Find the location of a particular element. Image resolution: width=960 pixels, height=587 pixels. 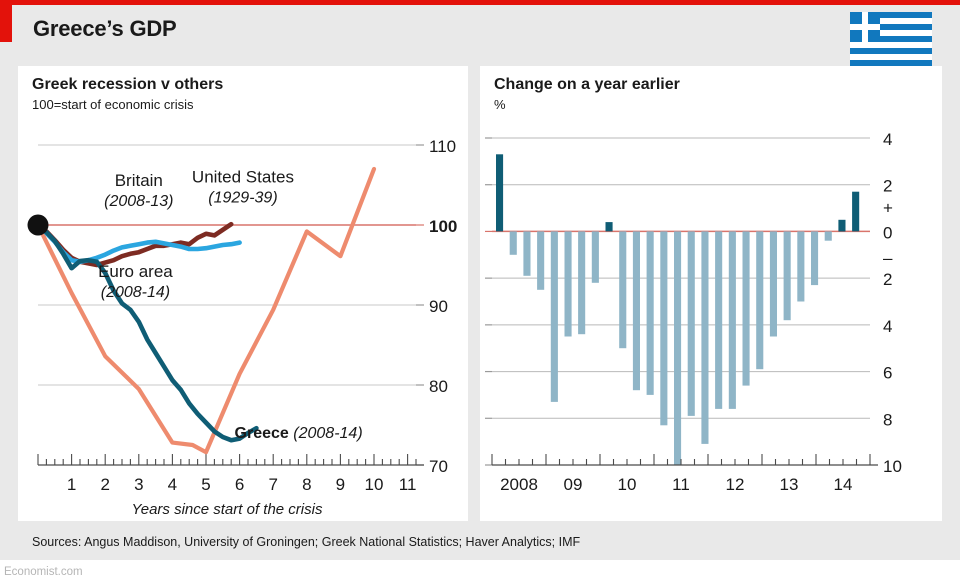

x-axis-label: 7 is located at coordinates (272, 484).